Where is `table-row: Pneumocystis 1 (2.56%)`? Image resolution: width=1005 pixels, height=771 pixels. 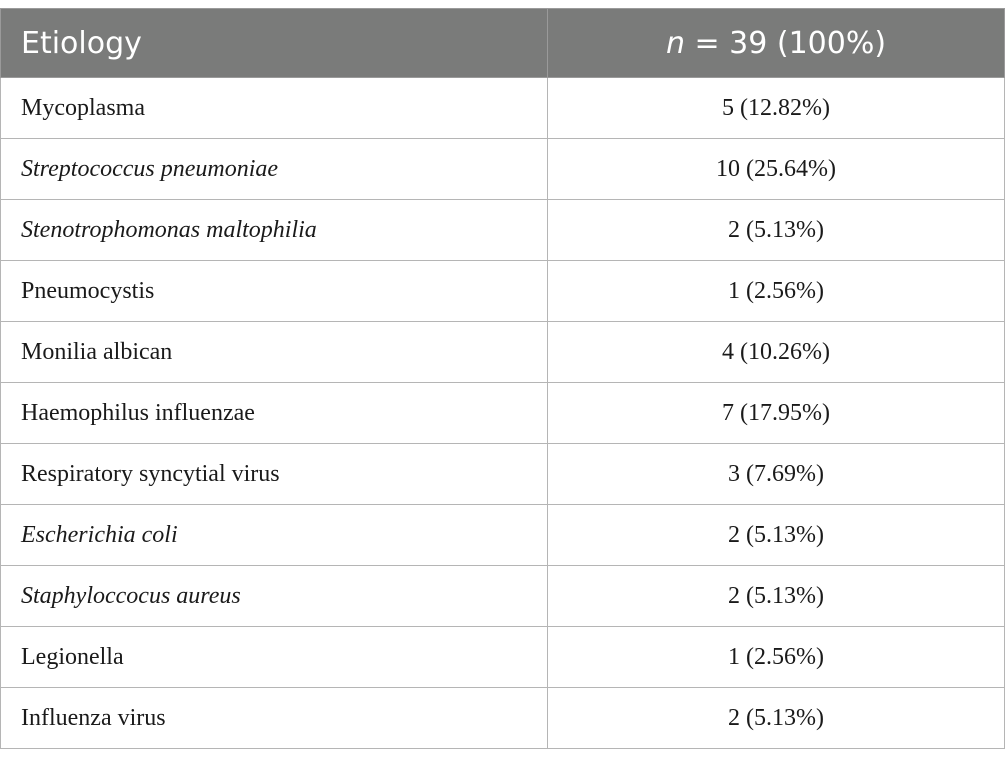 table-row: Pneumocystis 1 (2.56%) is located at coordinates (502, 291).